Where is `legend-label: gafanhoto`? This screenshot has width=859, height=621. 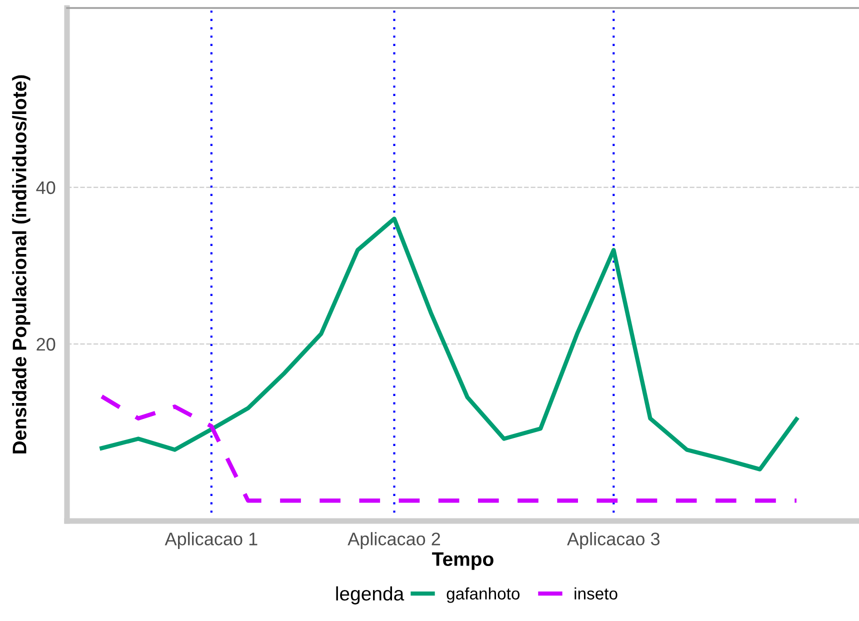
legend-label: gafanhoto is located at coordinates (483, 595).